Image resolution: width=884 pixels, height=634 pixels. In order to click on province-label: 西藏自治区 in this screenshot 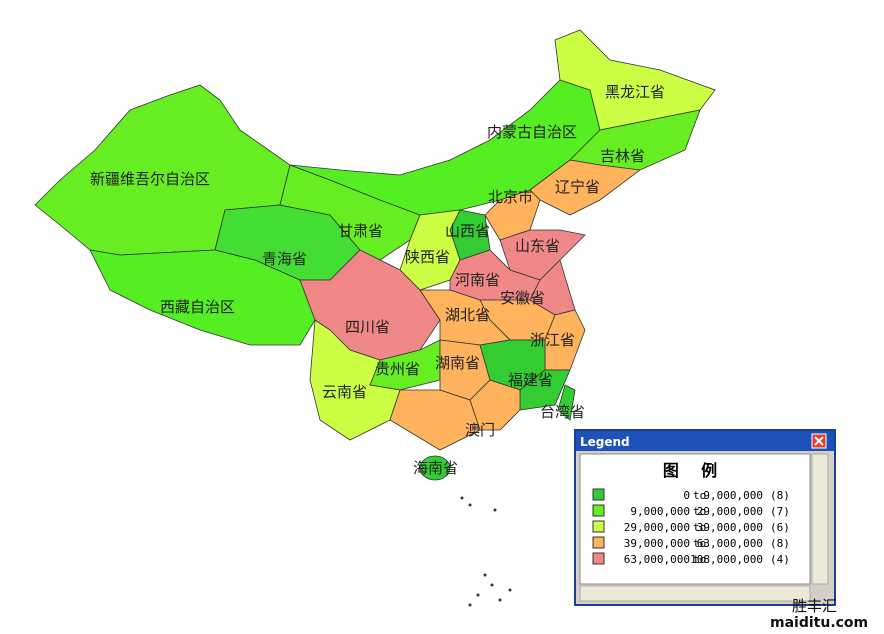, I will do `click(197, 307)`.